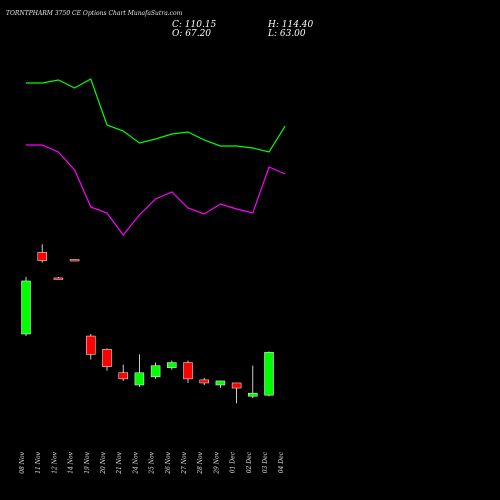 This screenshot has height=500, width=500. Describe the element at coordinates (38, 462) in the screenshot. I see `x-tick-label: 11 Nov` at that location.